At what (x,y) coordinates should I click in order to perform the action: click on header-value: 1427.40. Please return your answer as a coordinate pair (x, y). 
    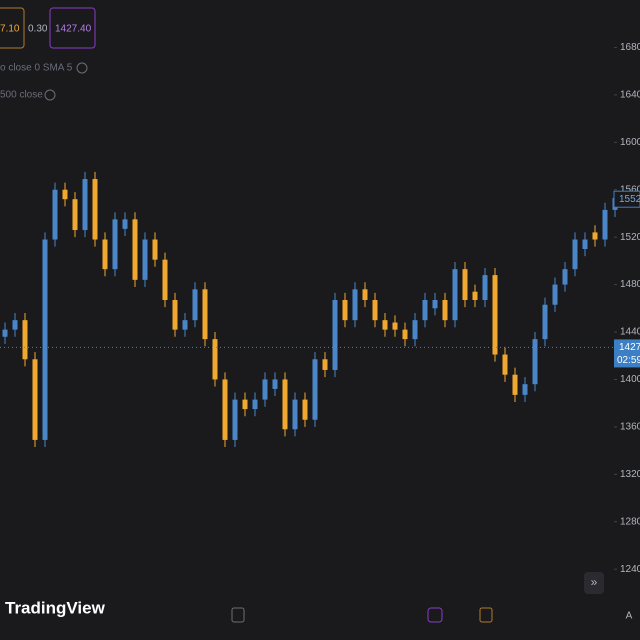
    Looking at the image, I should click on (73, 29).